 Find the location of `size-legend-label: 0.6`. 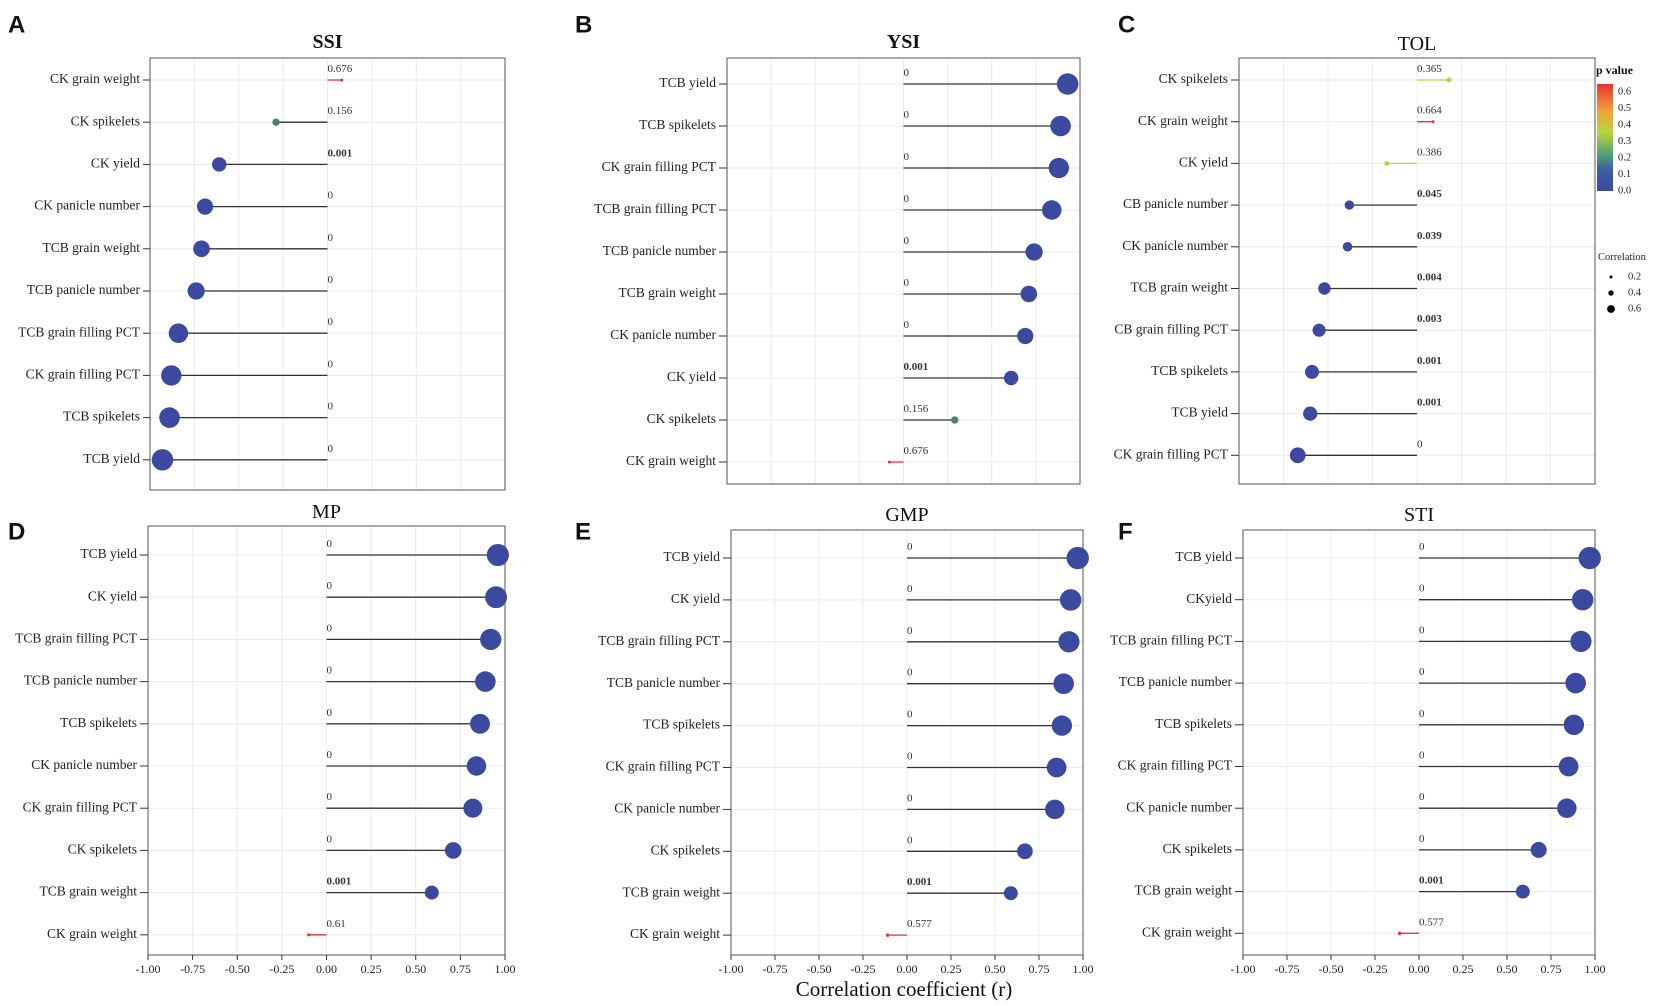

size-legend-label: 0.6 is located at coordinates (1634, 308).